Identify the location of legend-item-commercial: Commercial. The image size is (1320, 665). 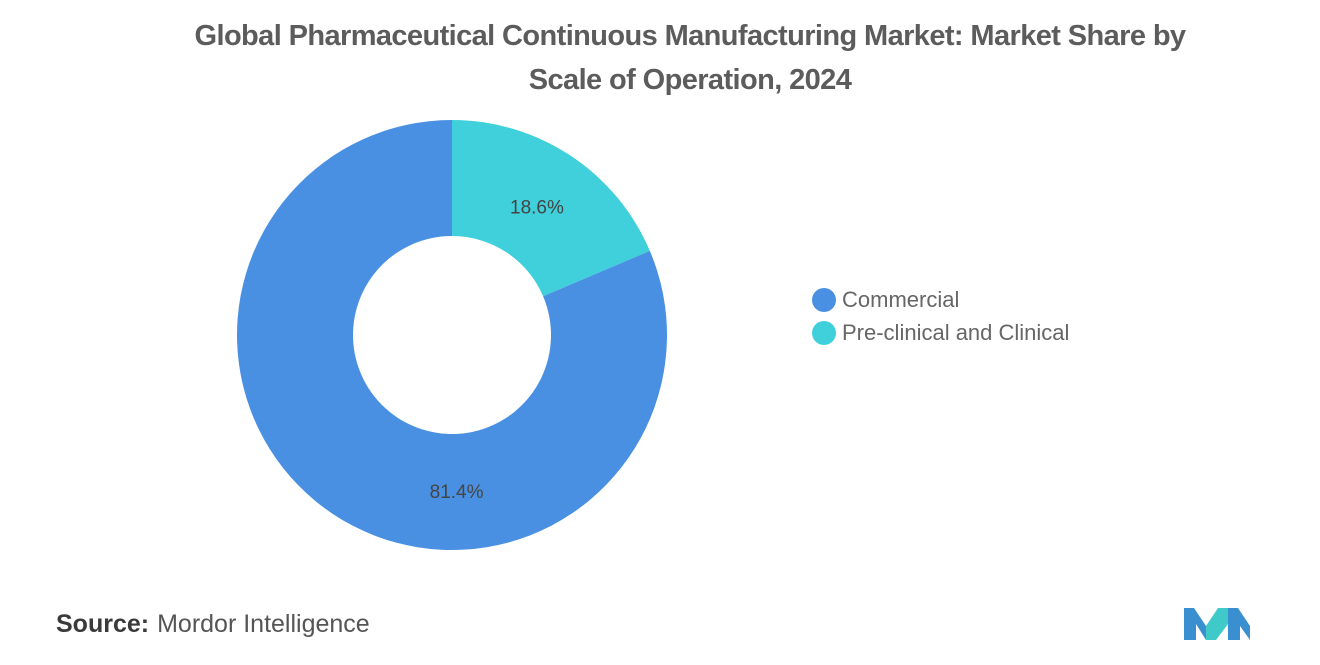
(940, 299).